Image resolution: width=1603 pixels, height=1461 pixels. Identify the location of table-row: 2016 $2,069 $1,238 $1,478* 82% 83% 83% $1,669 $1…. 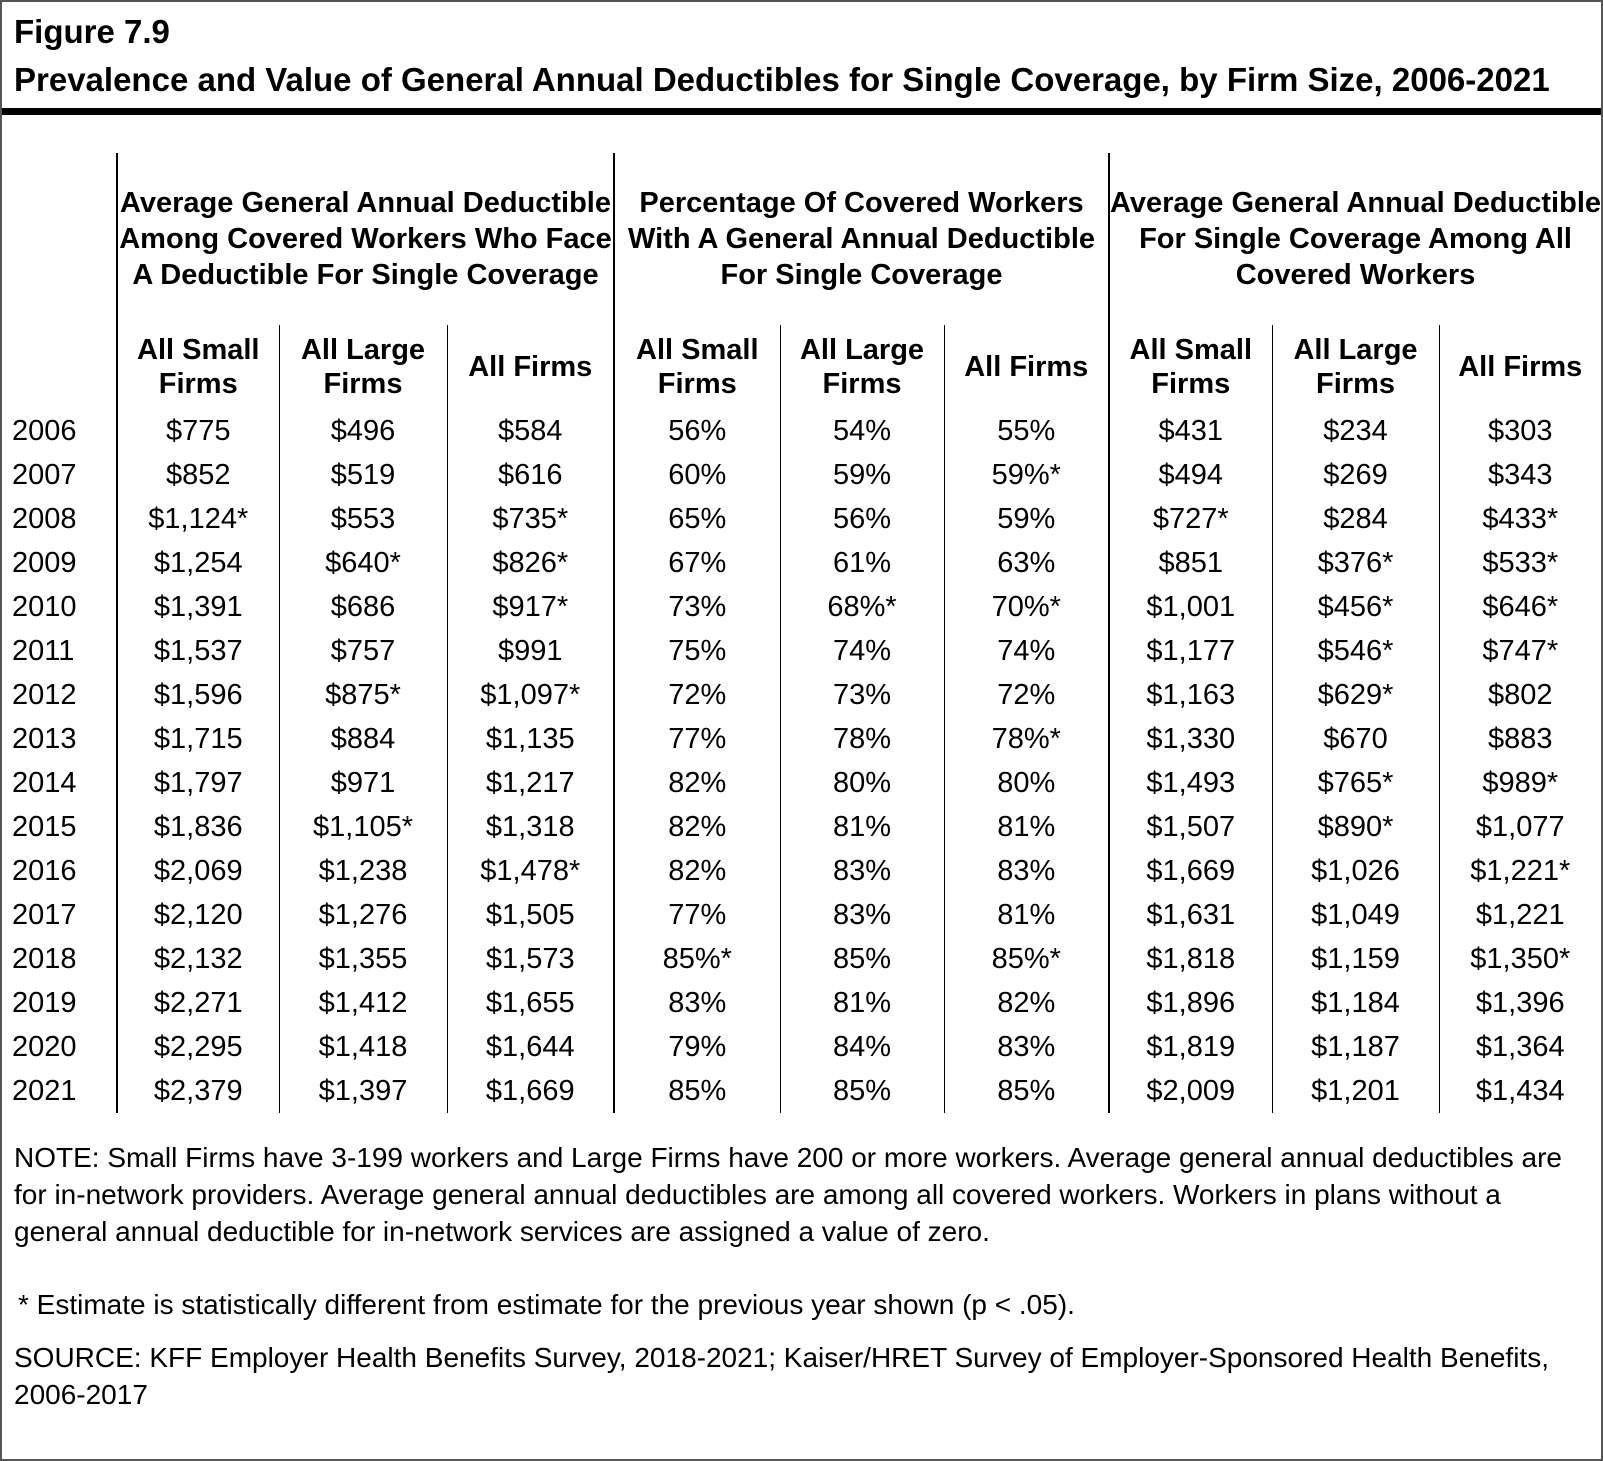
(801, 871).